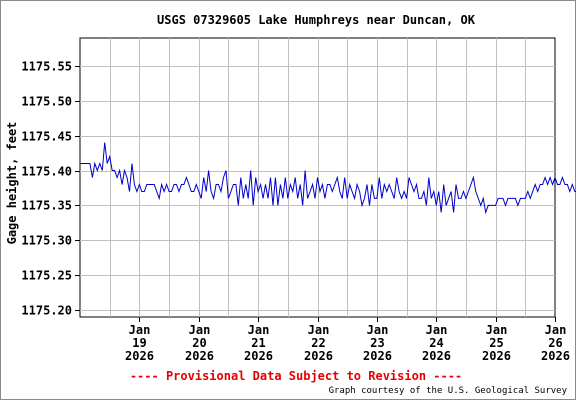  Describe the element at coordinates (46, 137) in the screenshot. I see `y-tick-label: 1175.45` at that location.